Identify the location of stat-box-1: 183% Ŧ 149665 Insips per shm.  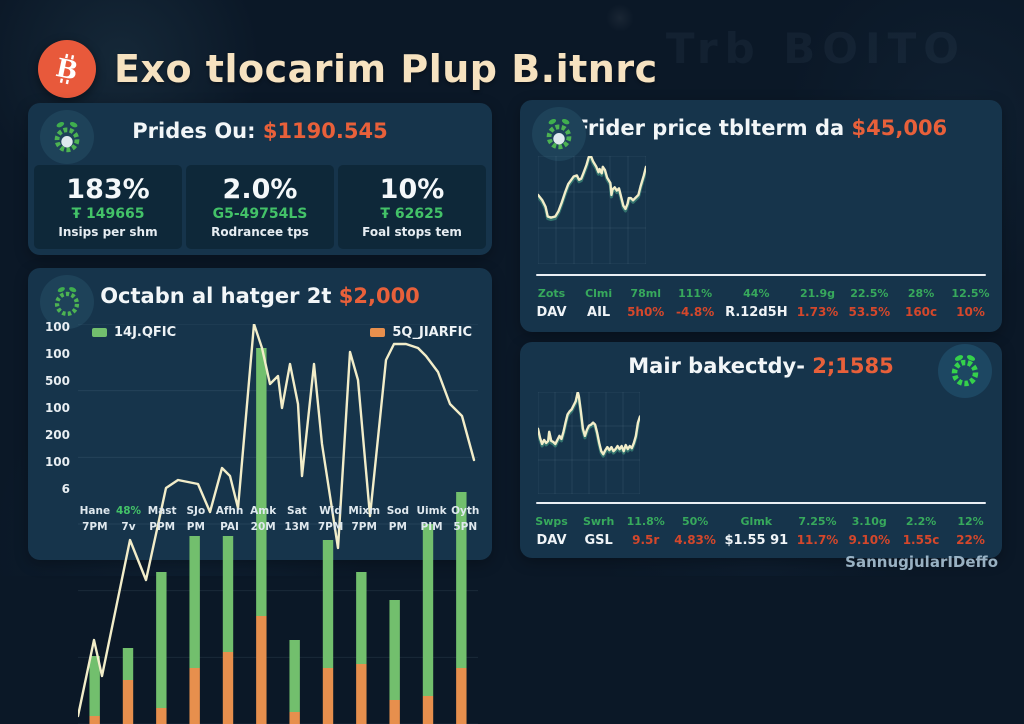
(108, 207).